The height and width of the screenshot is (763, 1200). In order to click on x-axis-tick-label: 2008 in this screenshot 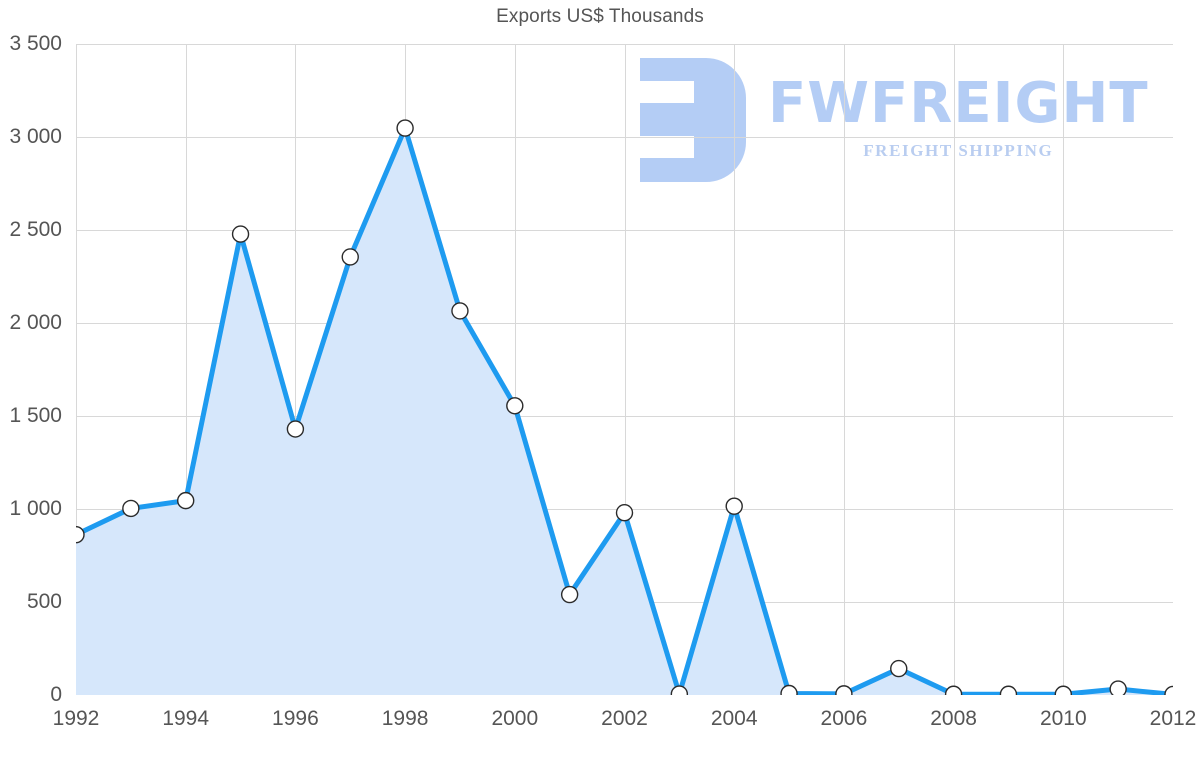, I will do `click(953, 718)`.